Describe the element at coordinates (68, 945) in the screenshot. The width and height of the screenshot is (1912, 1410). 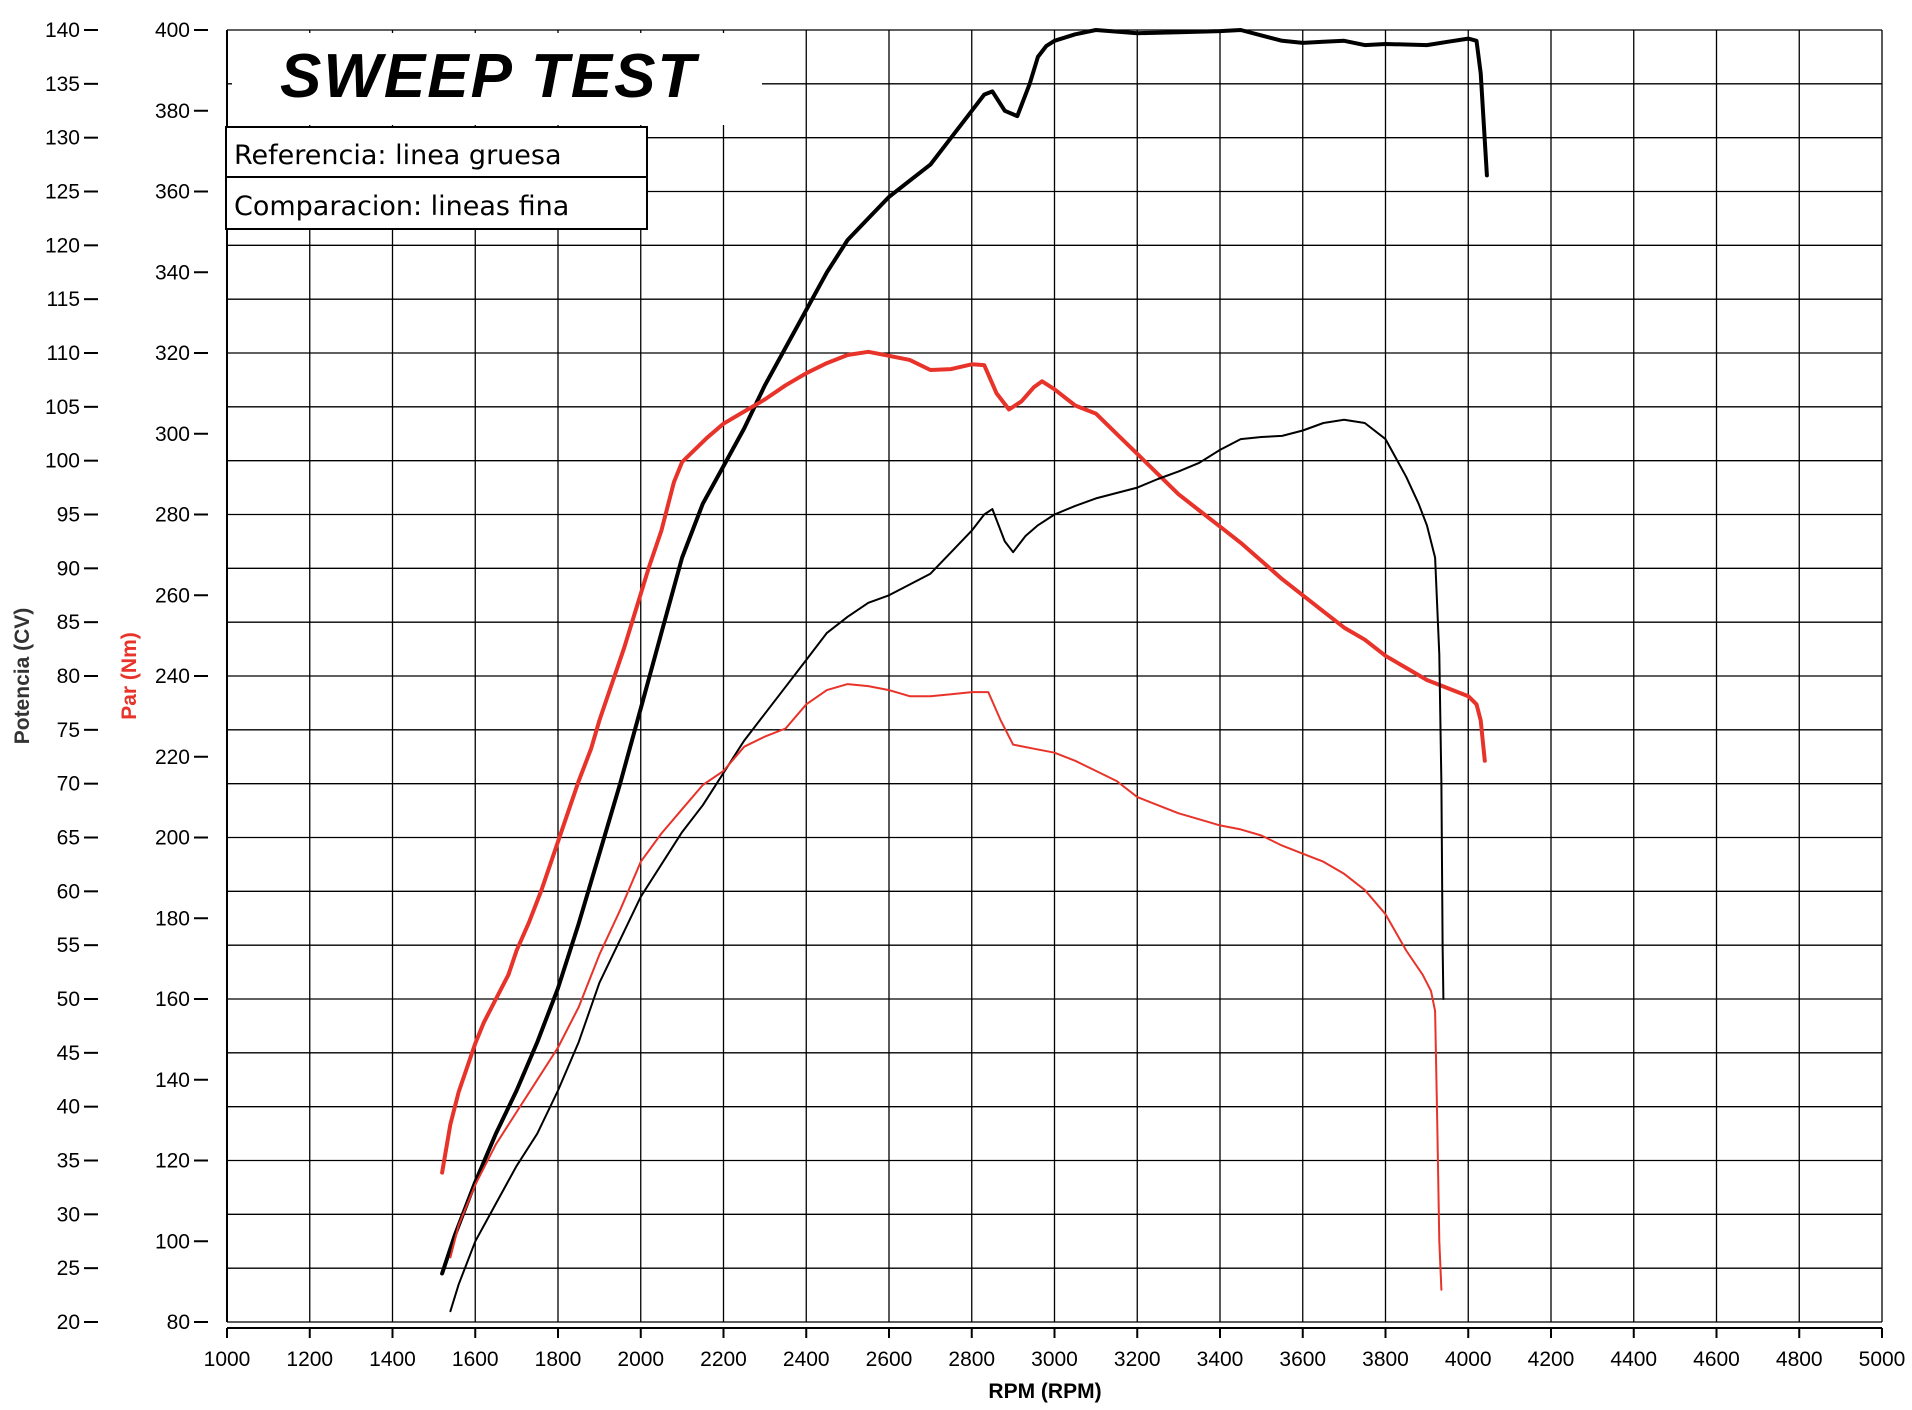
I see `power-tick-label: 55` at that location.